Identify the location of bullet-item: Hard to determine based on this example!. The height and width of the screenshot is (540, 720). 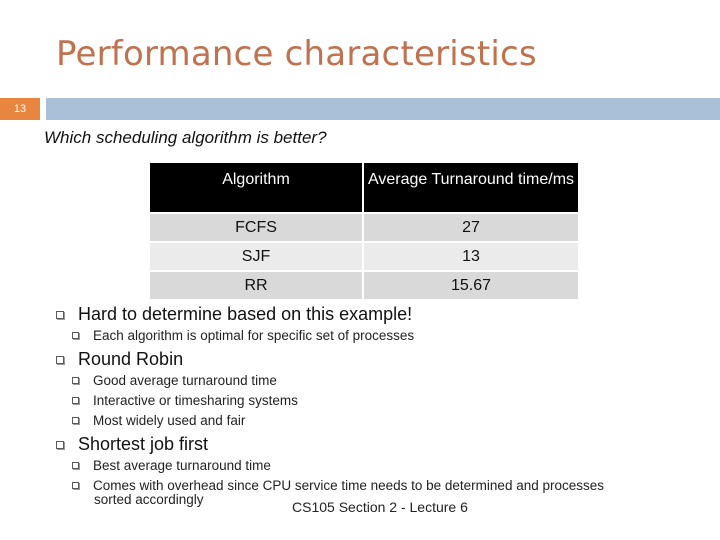
(234, 314).